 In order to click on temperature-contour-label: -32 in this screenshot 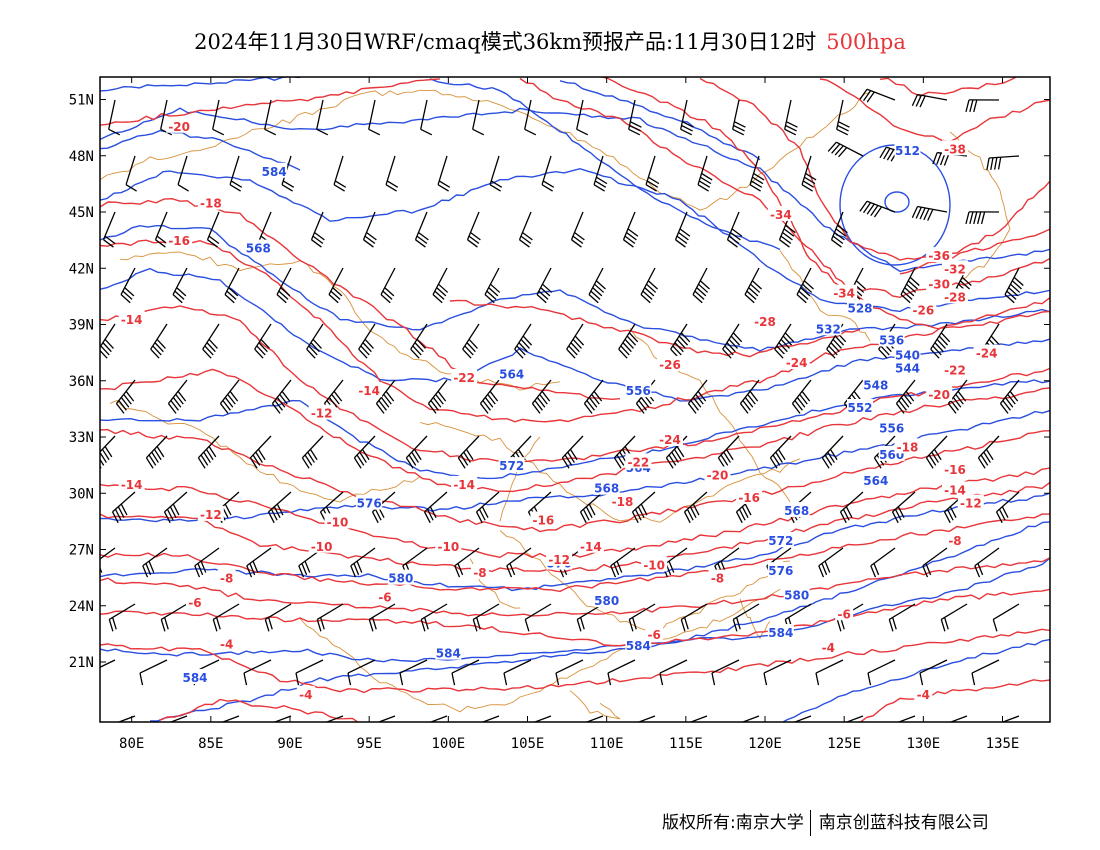, I will do `click(955, 269)`.